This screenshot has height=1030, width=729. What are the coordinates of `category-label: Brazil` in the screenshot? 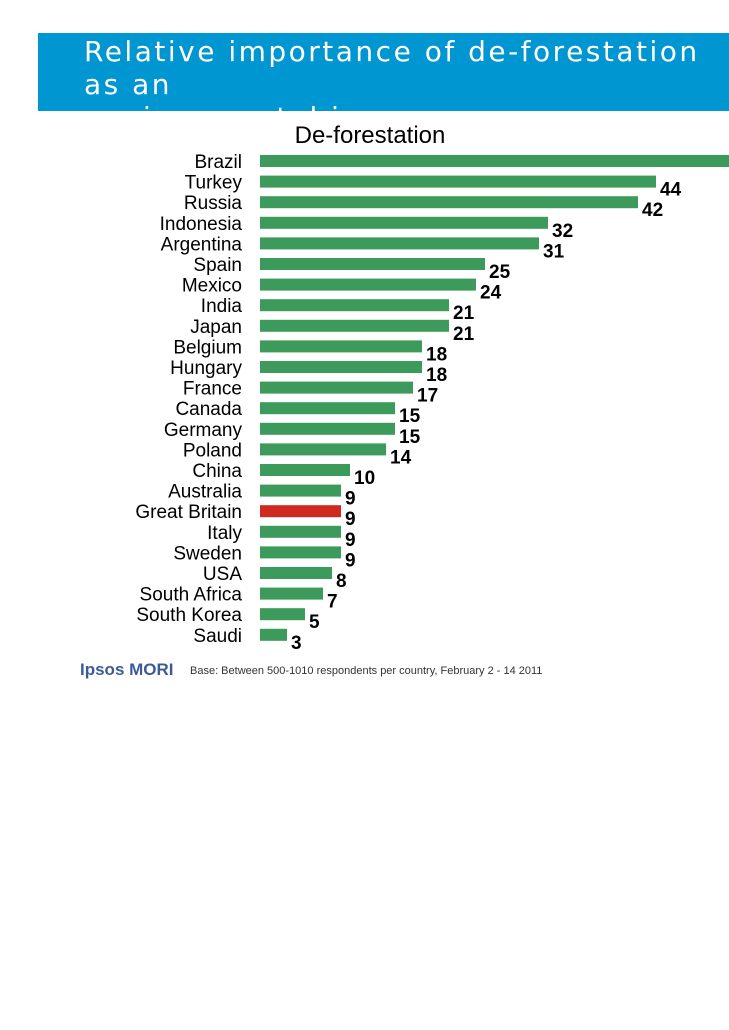 It's located at (218, 162).